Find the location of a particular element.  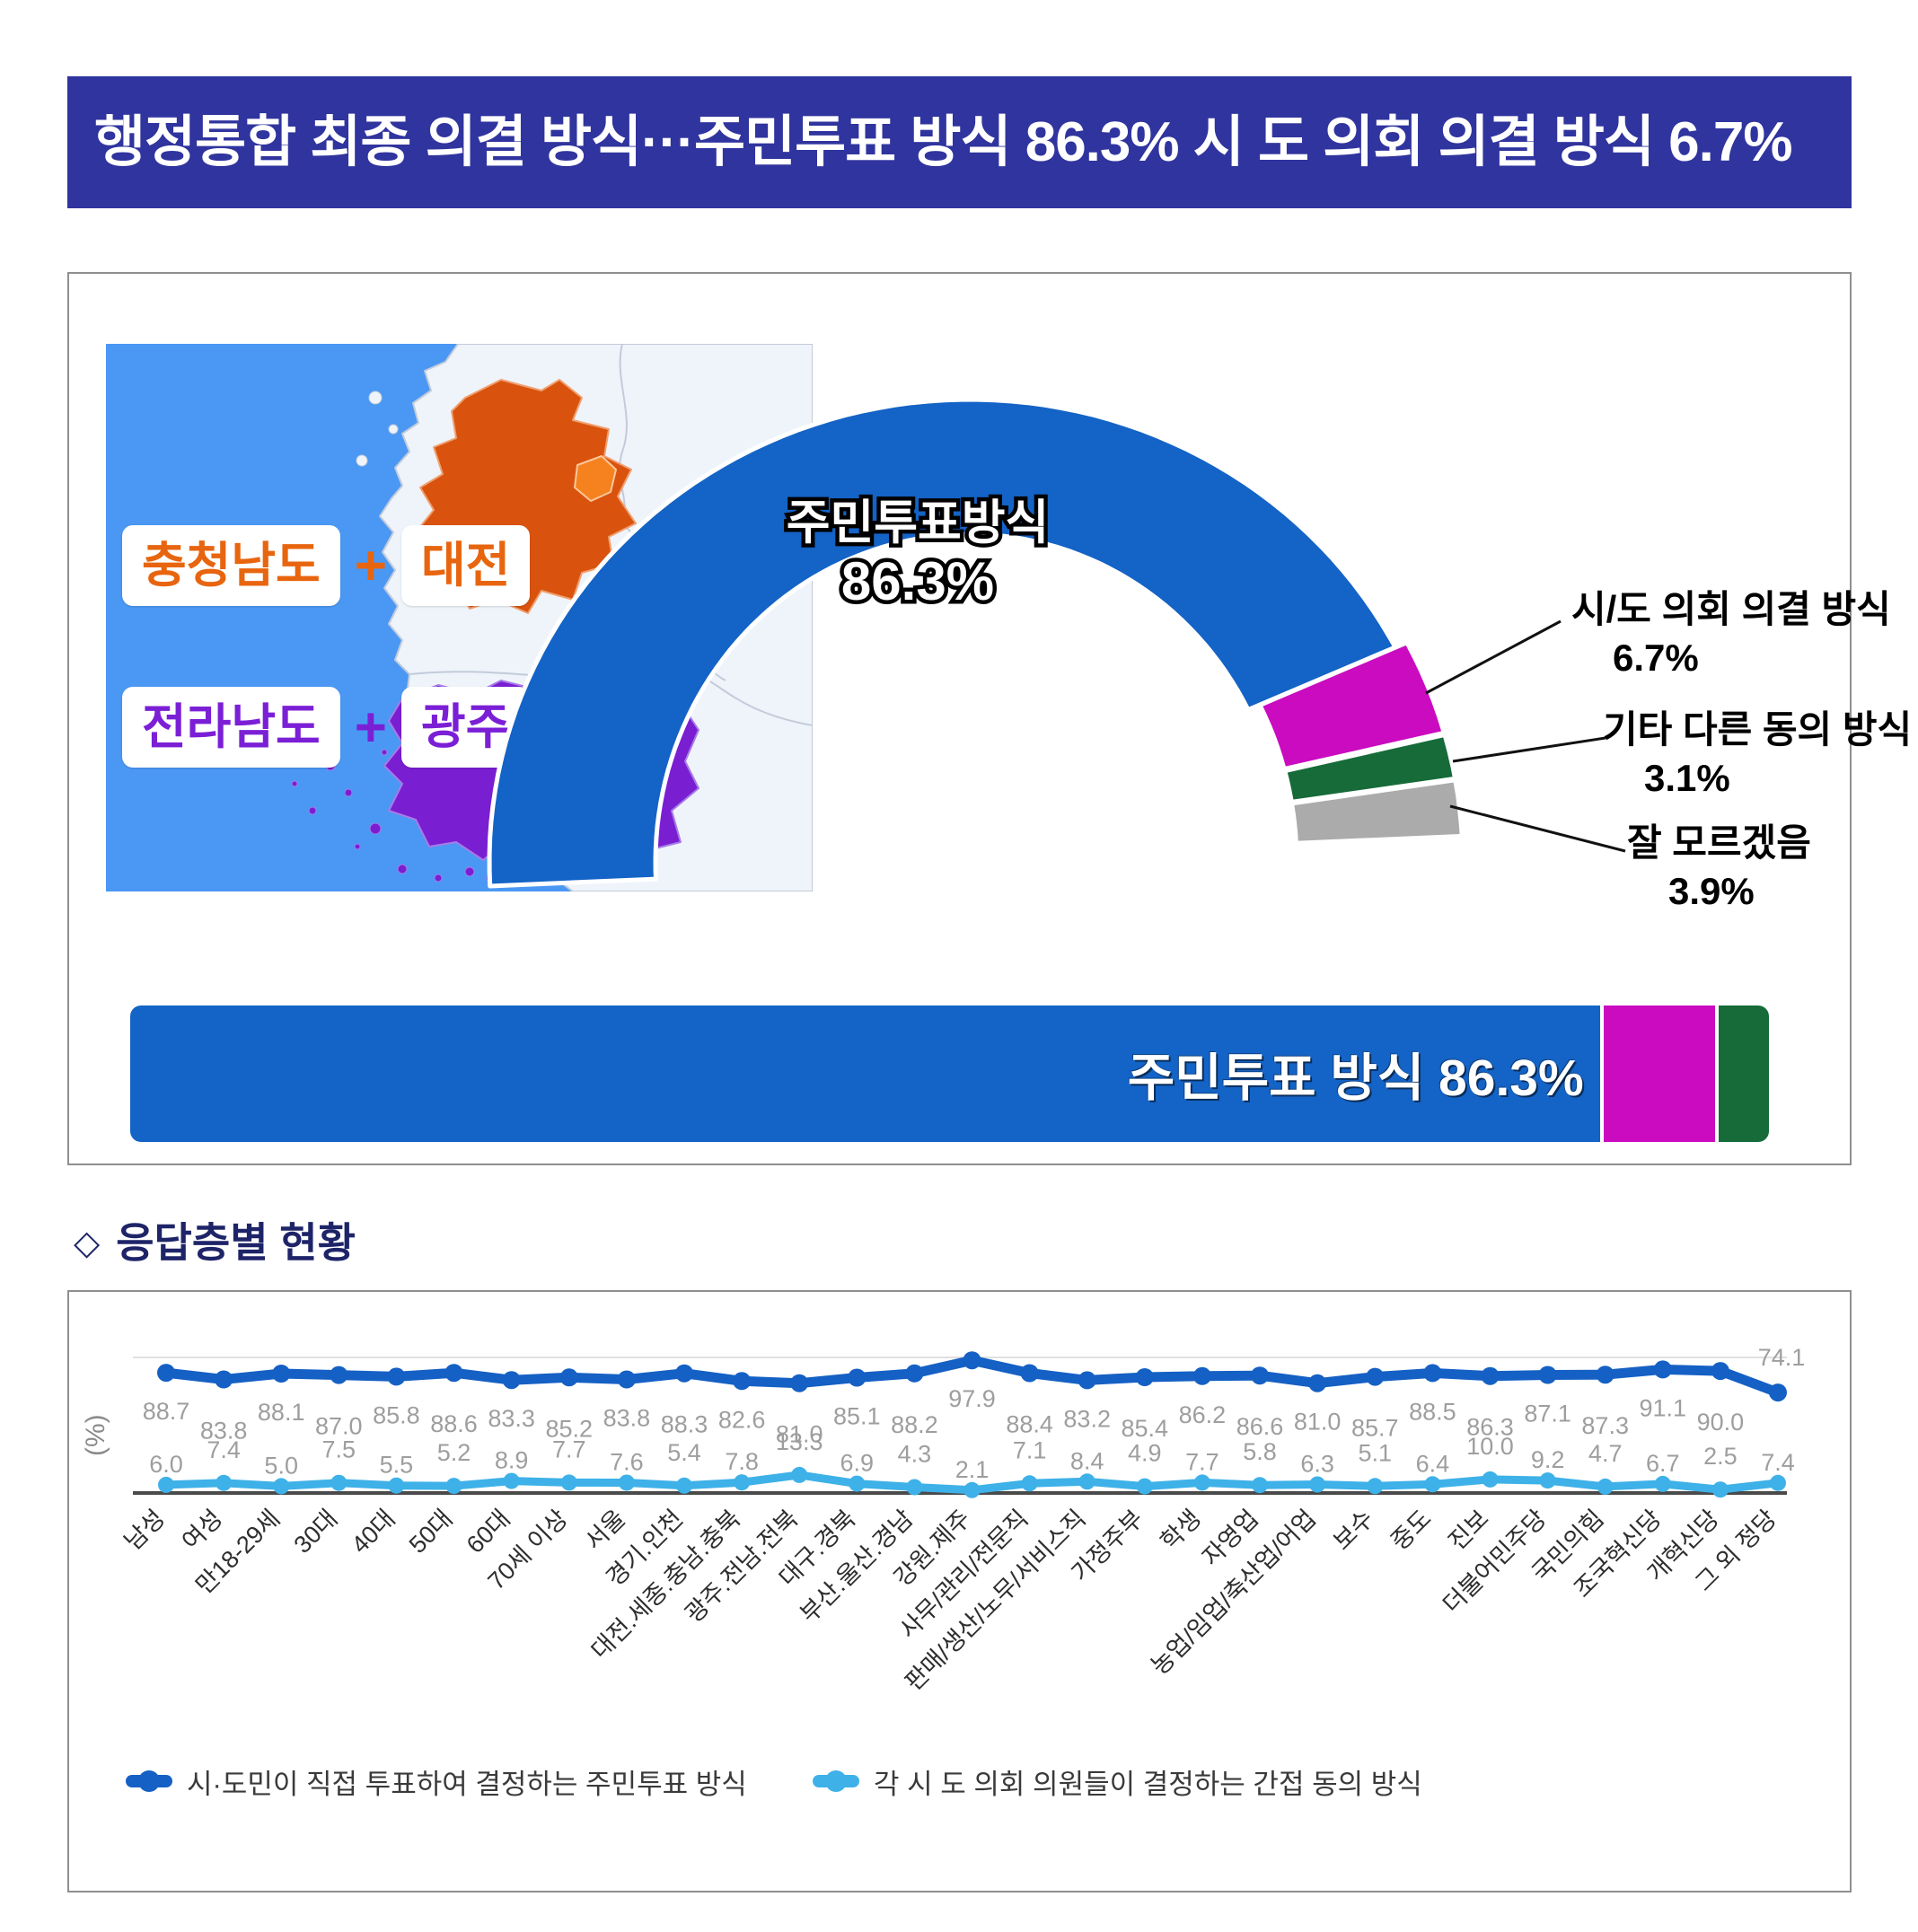

legend-item-direct-vote: 시·도민이 직접 투표하여 결정하는 주민투표 방식 is located at coordinates (436, 1781).